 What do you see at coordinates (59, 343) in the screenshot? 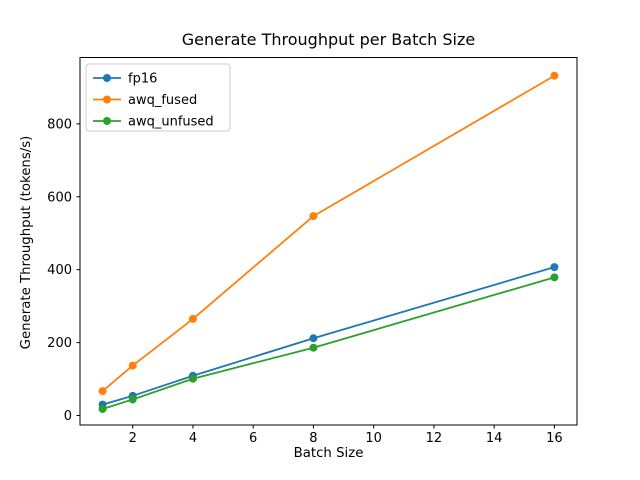
I see `y-tick-label: 200` at bounding box center [59, 343].